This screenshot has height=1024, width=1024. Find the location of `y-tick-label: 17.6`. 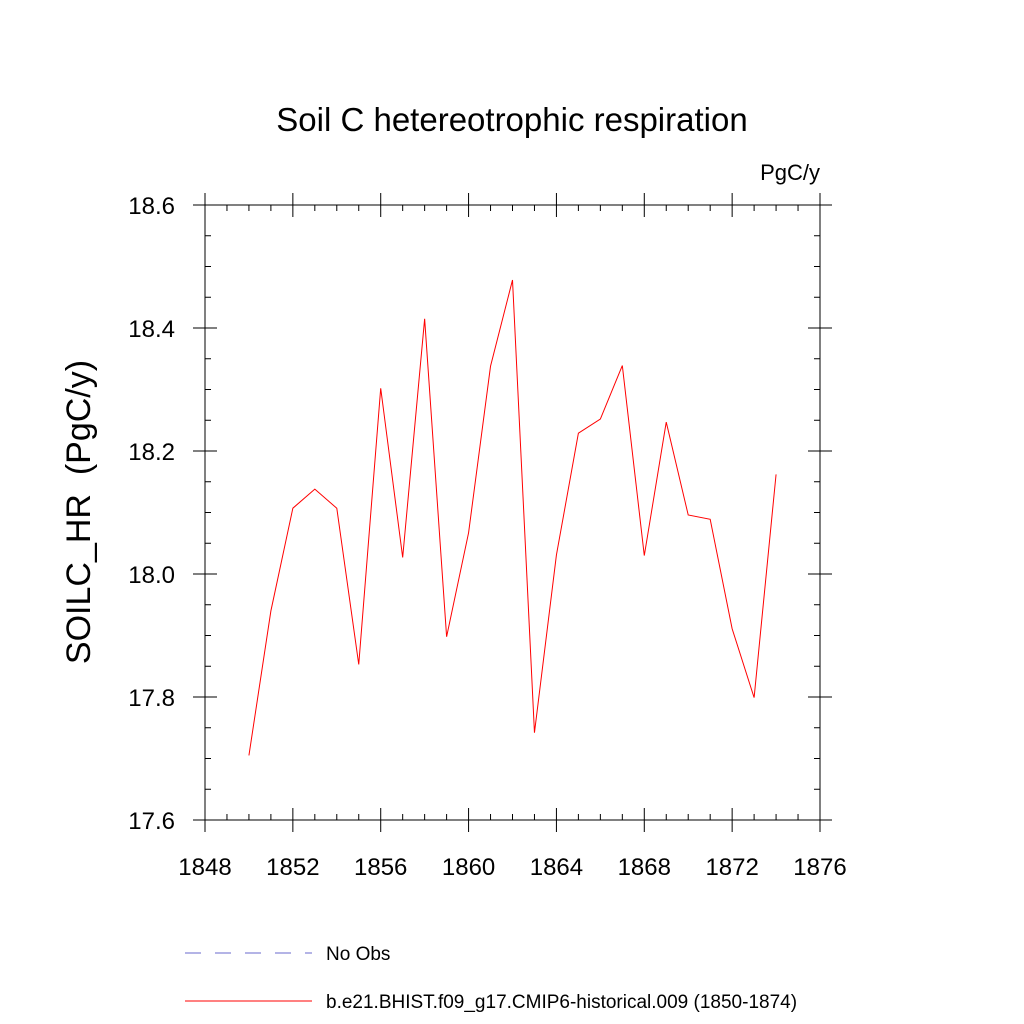

y-tick-label: 17.6 is located at coordinates (151, 821).